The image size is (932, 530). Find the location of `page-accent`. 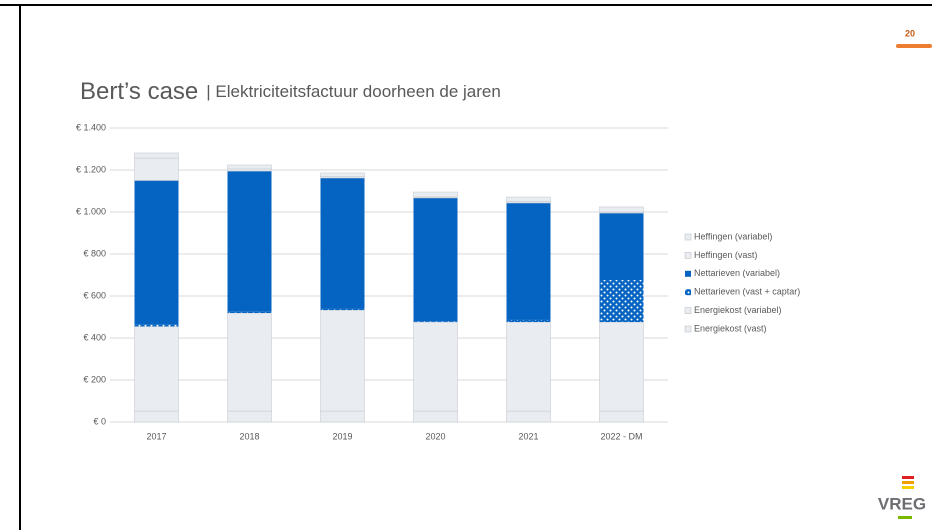

page-accent is located at coordinates (914, 46).